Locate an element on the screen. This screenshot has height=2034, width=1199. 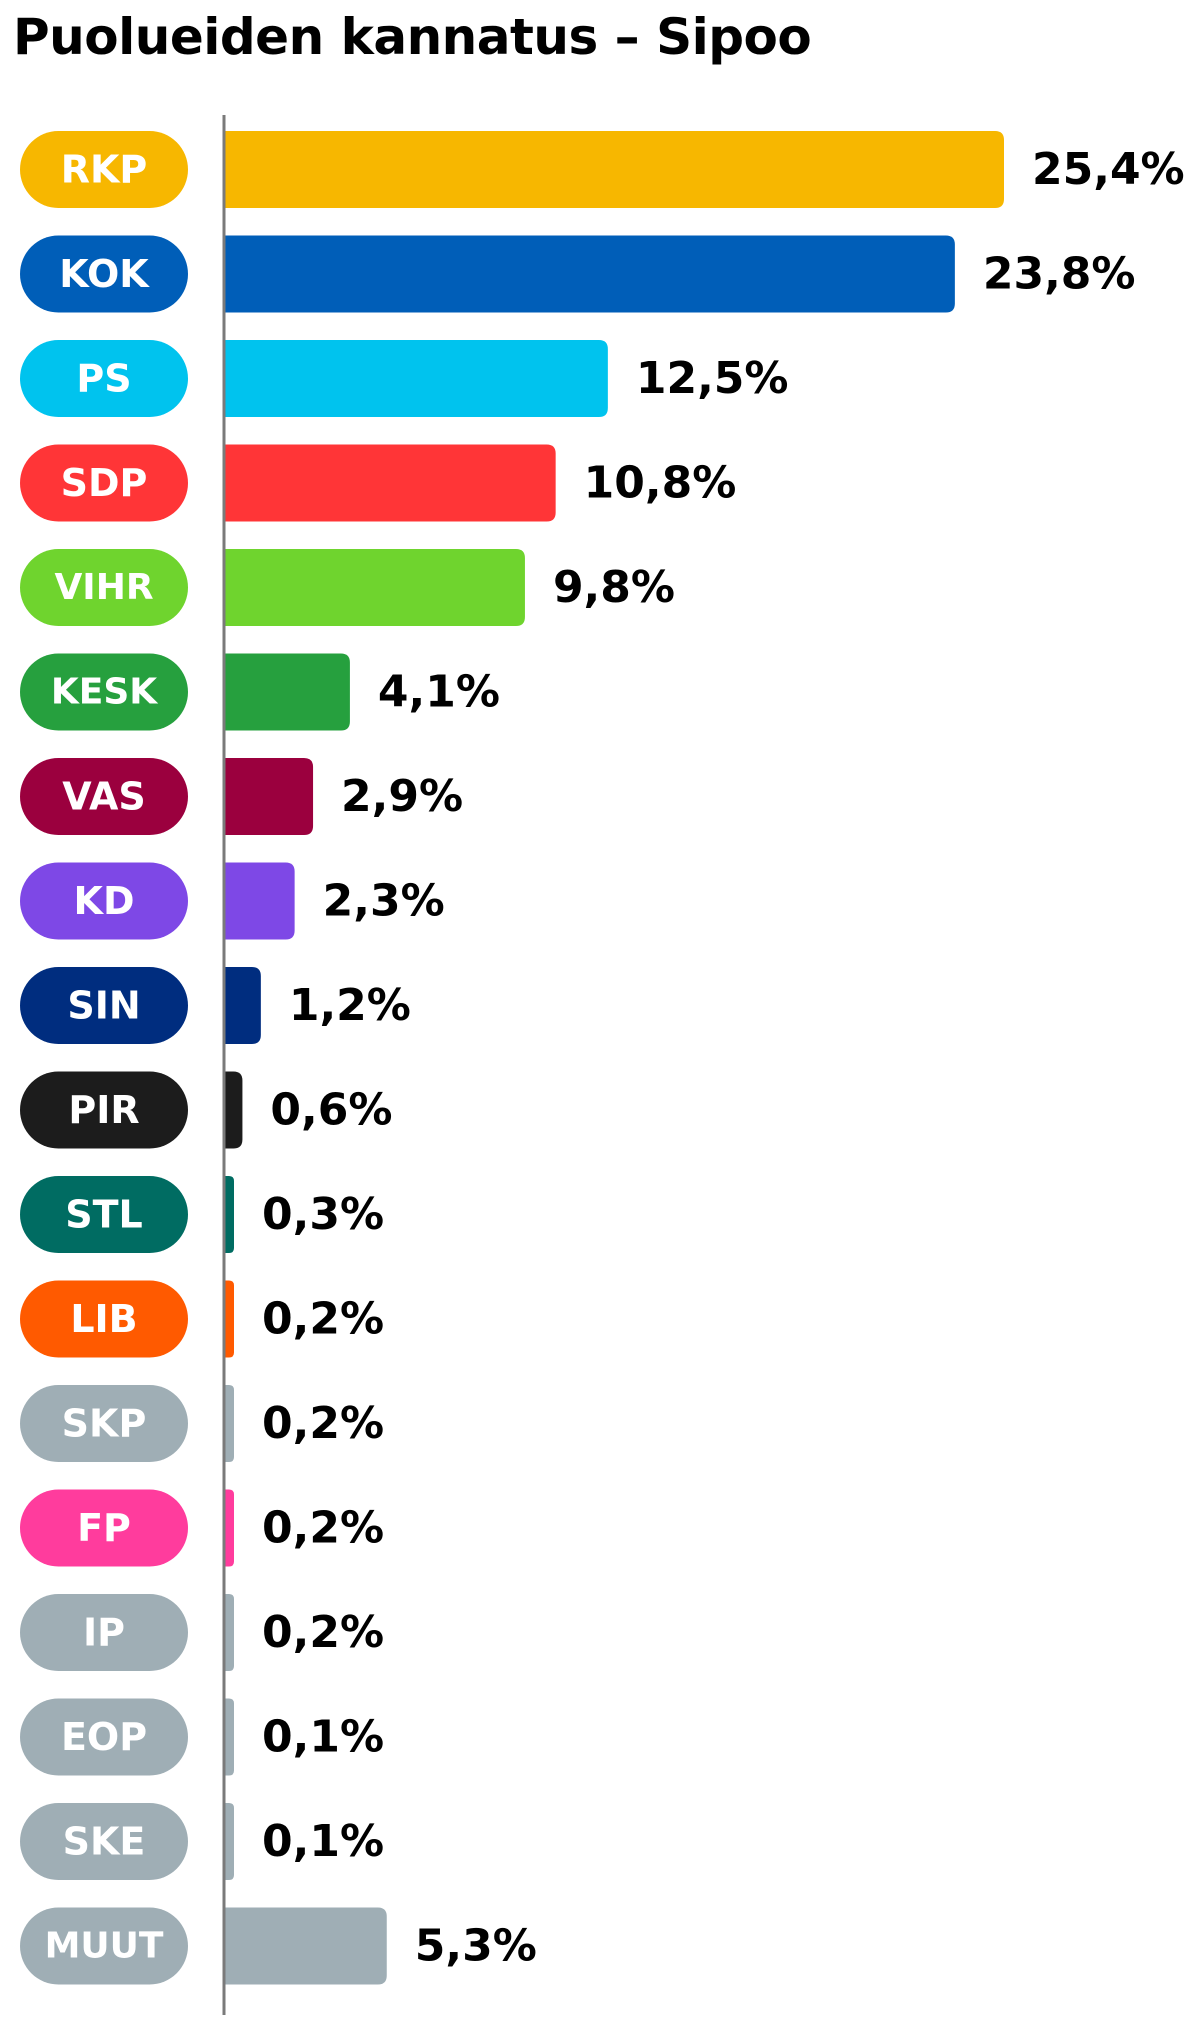
party-label-eop: EOP is located at coordinates (104, 1737).